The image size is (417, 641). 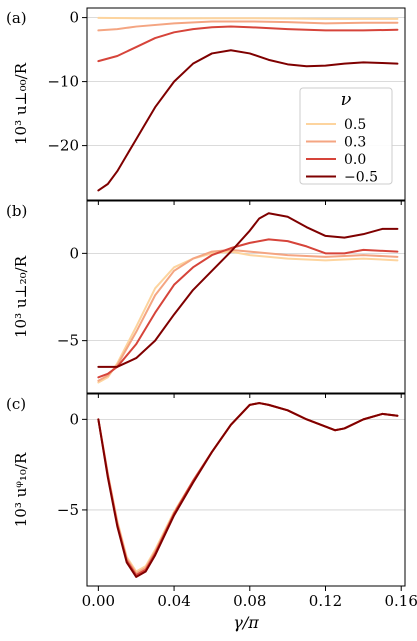 What do you see at coordinates (63, 146) in the screenshot?
I see `y-tick-label: −20` at bounding box center [63, 146].